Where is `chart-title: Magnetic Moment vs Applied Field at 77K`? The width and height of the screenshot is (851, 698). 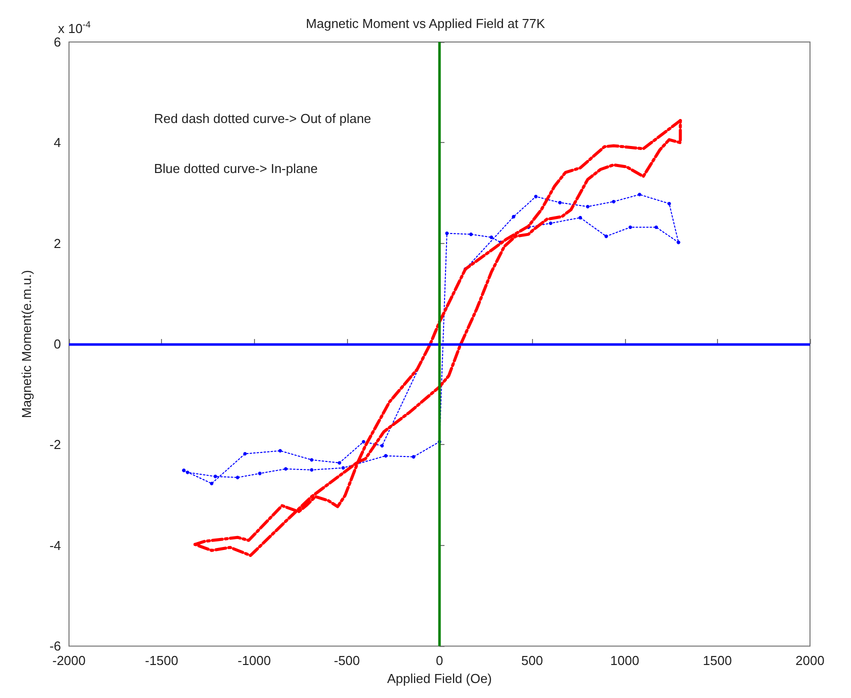
chart-title: Magnetic Moment vs Applied Field at 77K is located at coordinates (426, 23).